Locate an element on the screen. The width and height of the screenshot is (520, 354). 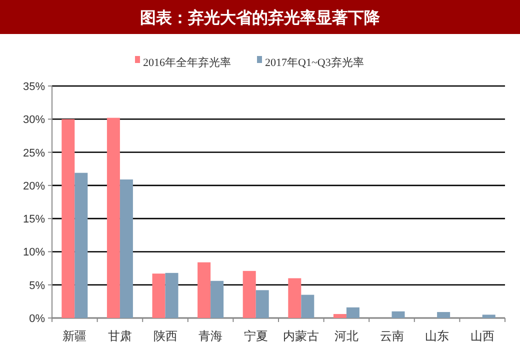
legend-label: 2017年Q1~Q3弃光率 is located at coordinates (314, 62).